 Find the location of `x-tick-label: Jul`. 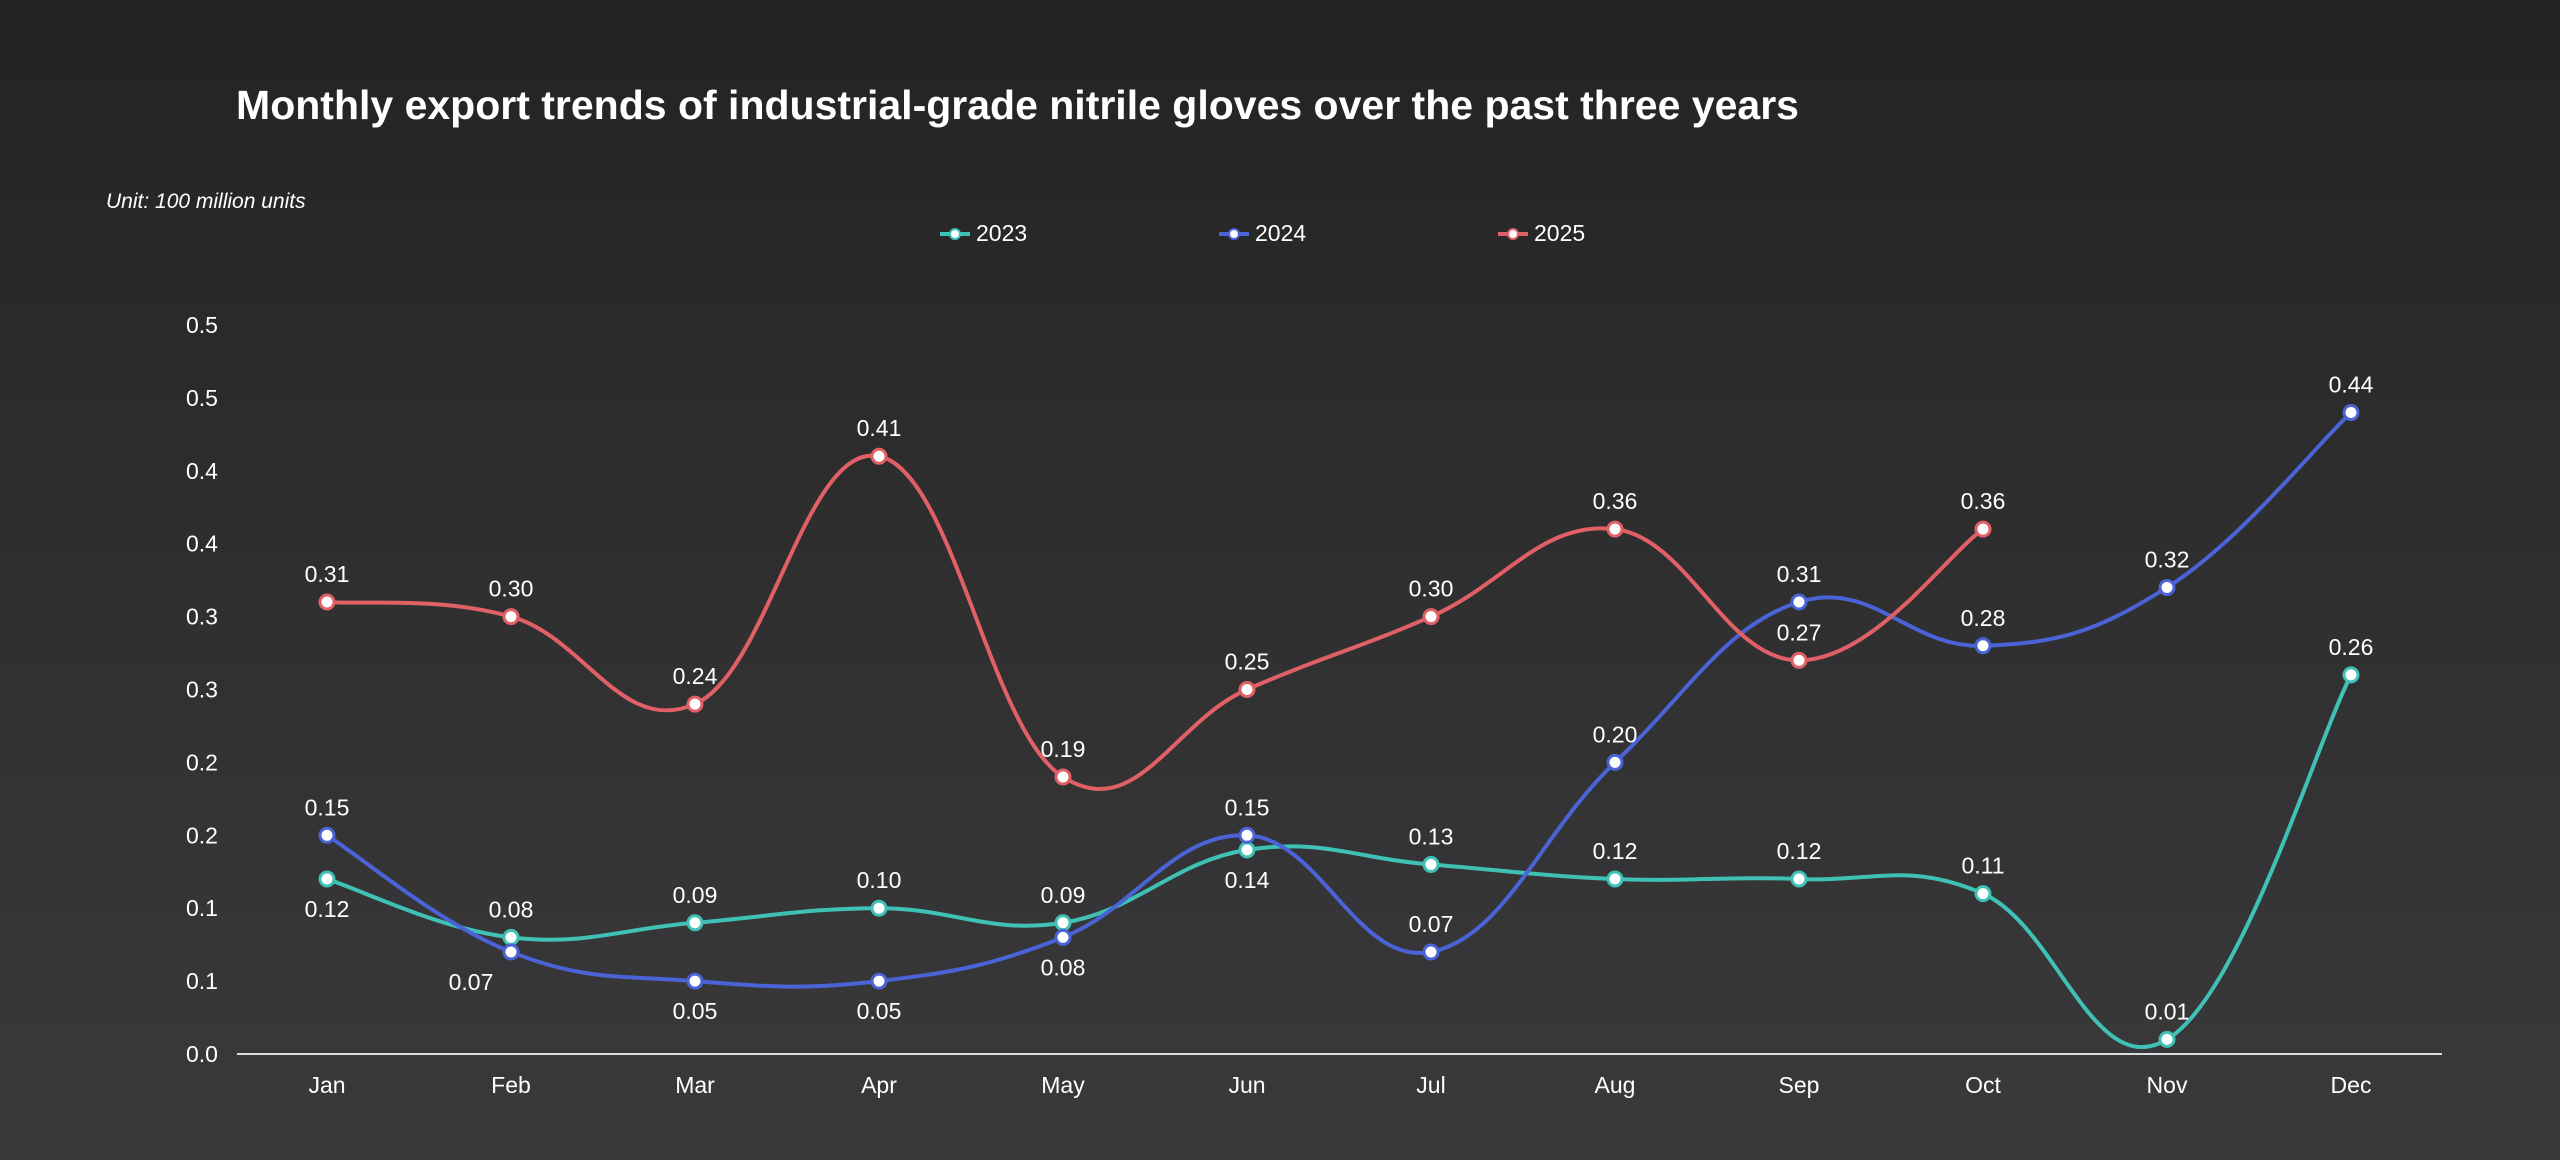

x-tick-label: Jul is located at coordinates (1430, 1085).